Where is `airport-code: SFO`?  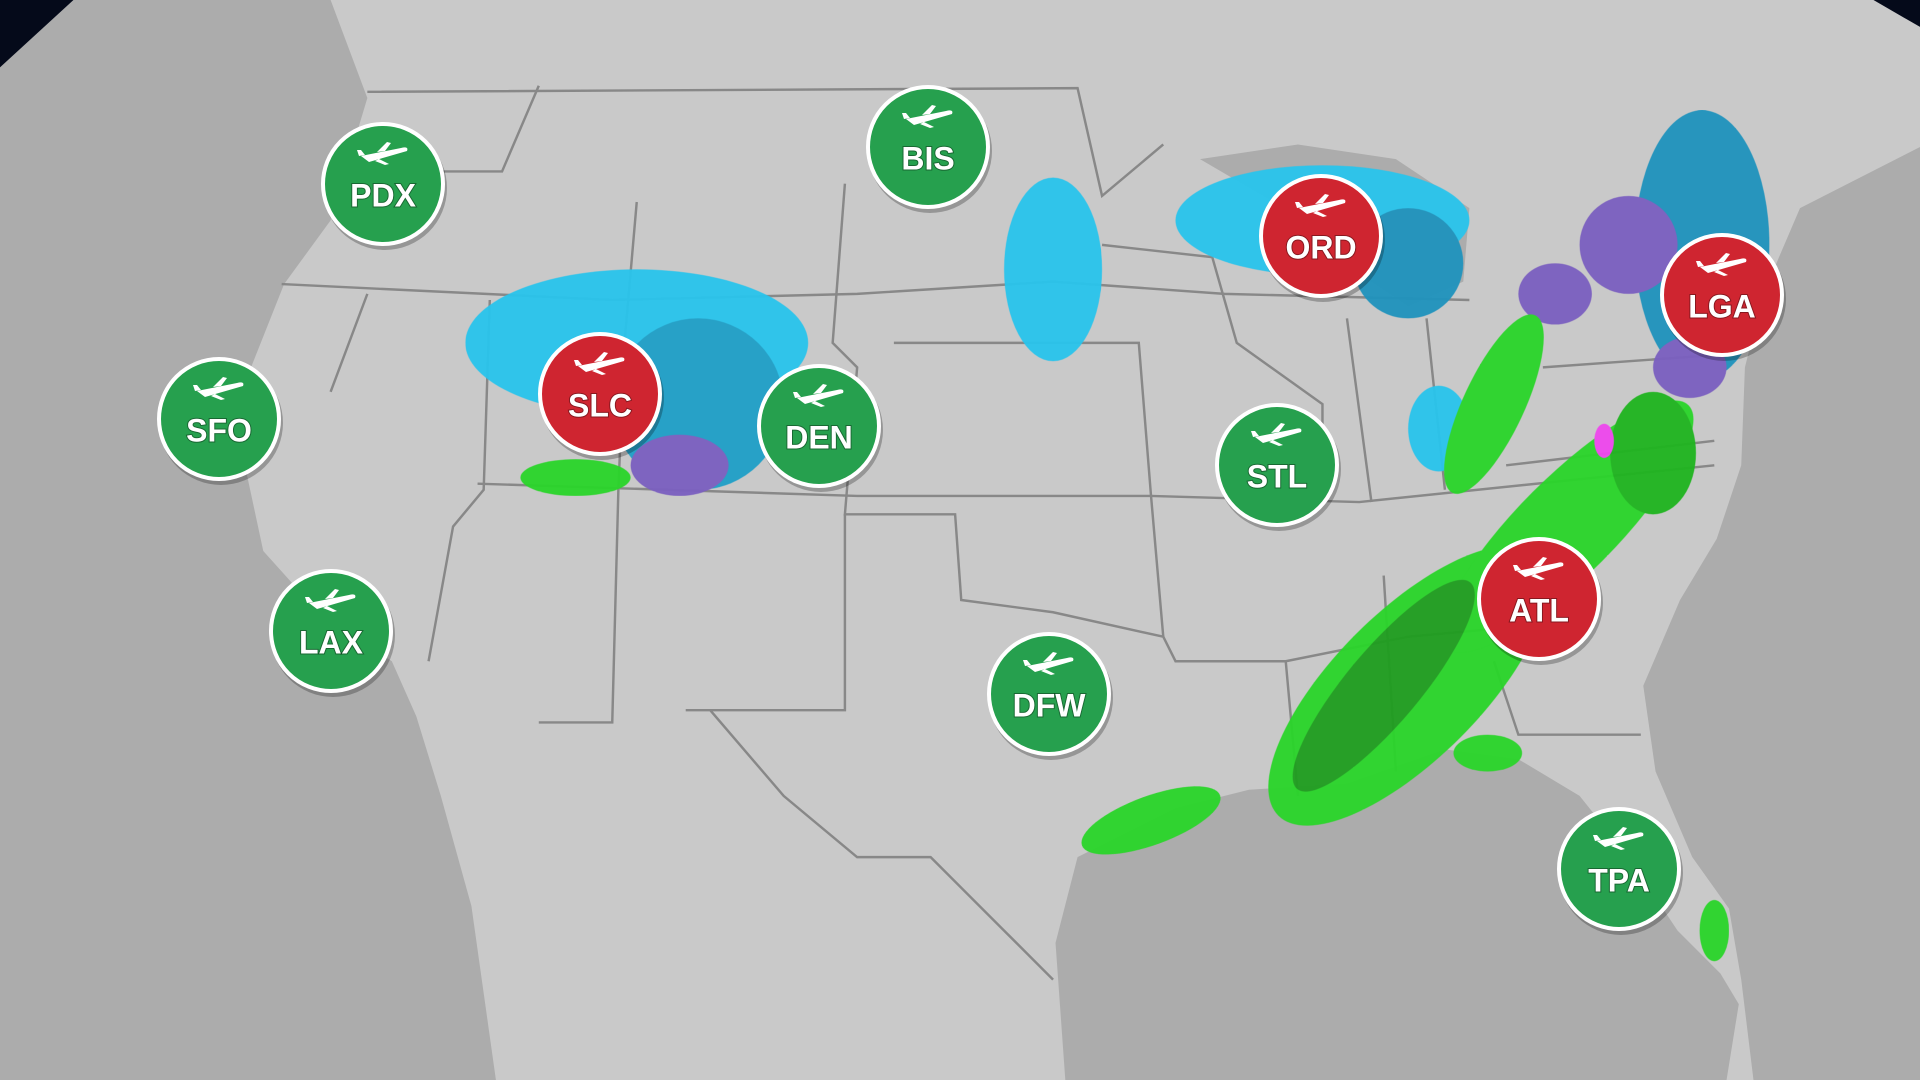
airport-code: SFO is located at coordinates (219, 430).